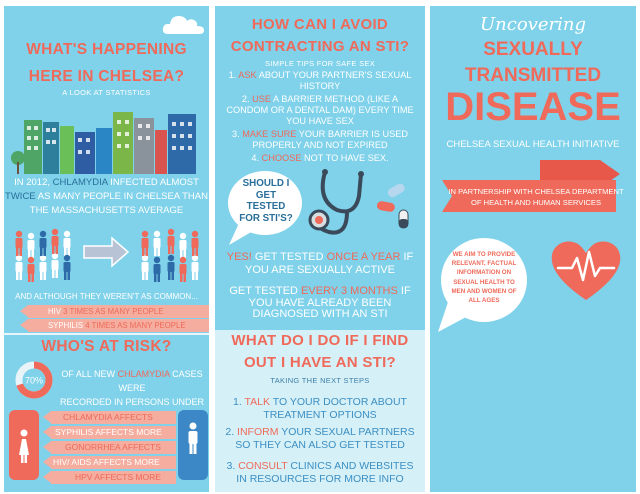  Describe the element at coordinates (281, 158) in the screenshot. I see `tip-verb: CHOOSE` at that location.